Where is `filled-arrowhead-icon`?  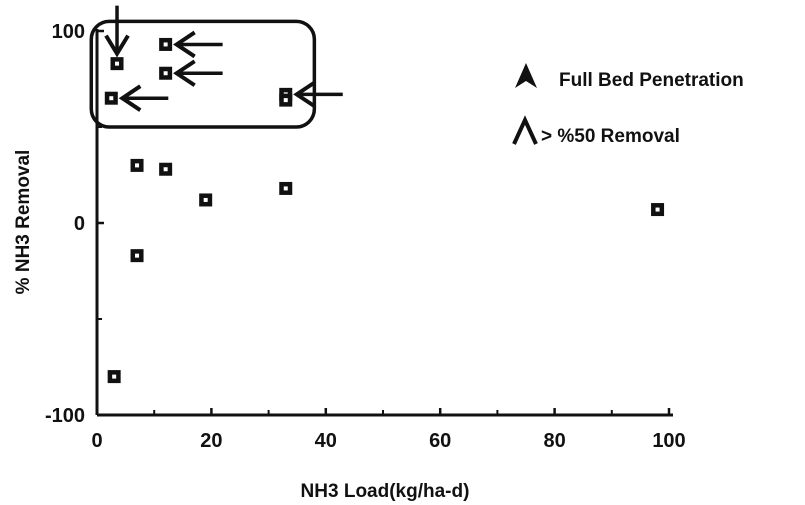
filled-arrowhead-icon is located at coordinates (526, 75).